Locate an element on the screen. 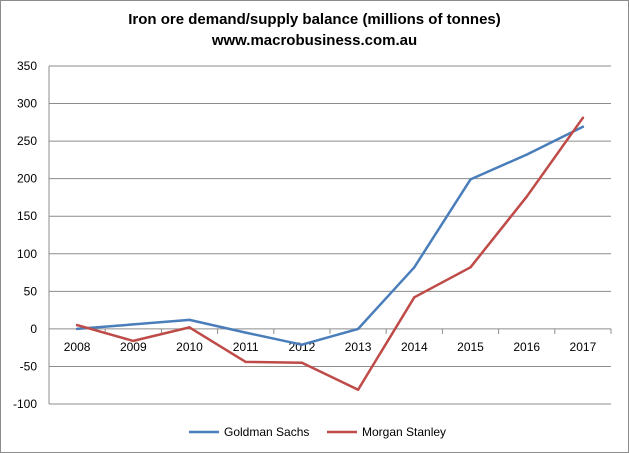 This screenshot has height=453, width=629. legend-label: Goldman Sachs is located at coordinates (266, 432).